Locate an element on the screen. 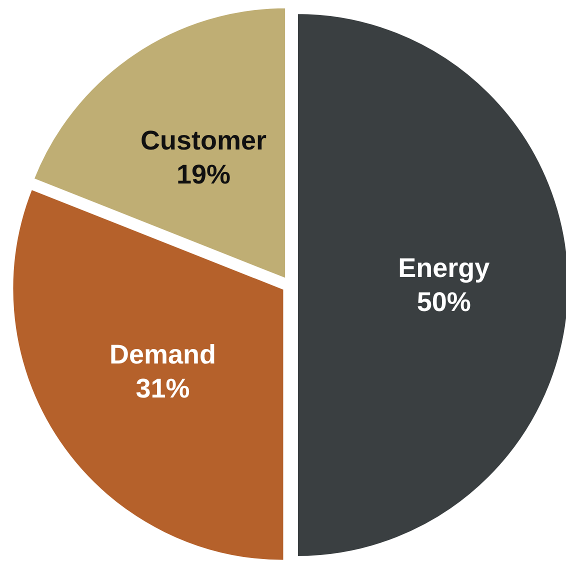 Image resolution: width=566 pixels, height=567 pixels. slice-label: Energy is located at coordinates (444, 268).